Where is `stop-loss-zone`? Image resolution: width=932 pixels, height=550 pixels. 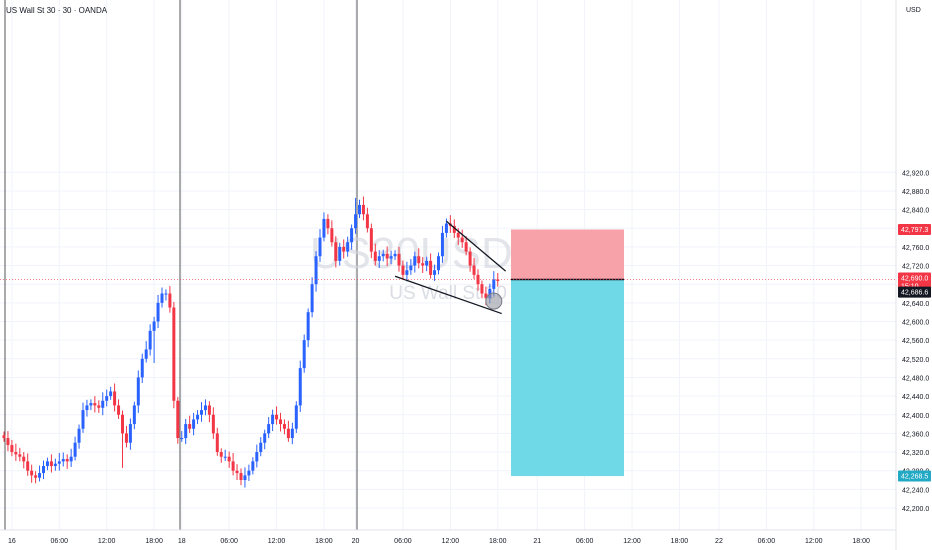
stop-loss-zone is located at coordinates (567, 254).